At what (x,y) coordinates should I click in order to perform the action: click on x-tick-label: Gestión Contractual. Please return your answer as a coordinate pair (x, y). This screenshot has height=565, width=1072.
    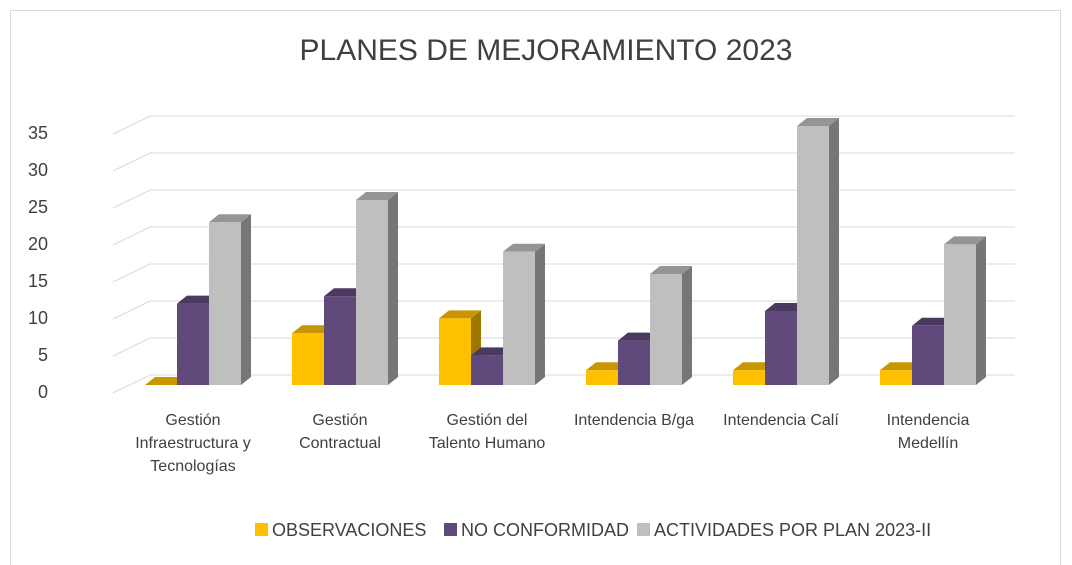
    Looking at the image, I should click on (340, 432).